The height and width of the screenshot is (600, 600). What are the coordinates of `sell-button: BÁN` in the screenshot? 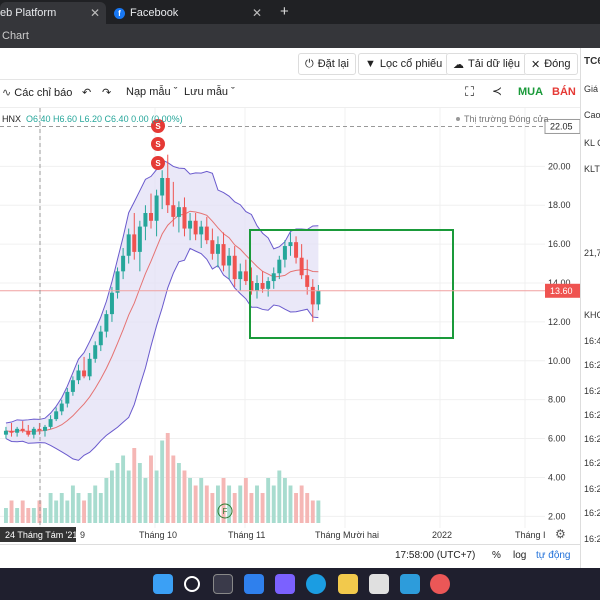 It's located at (564, 92).